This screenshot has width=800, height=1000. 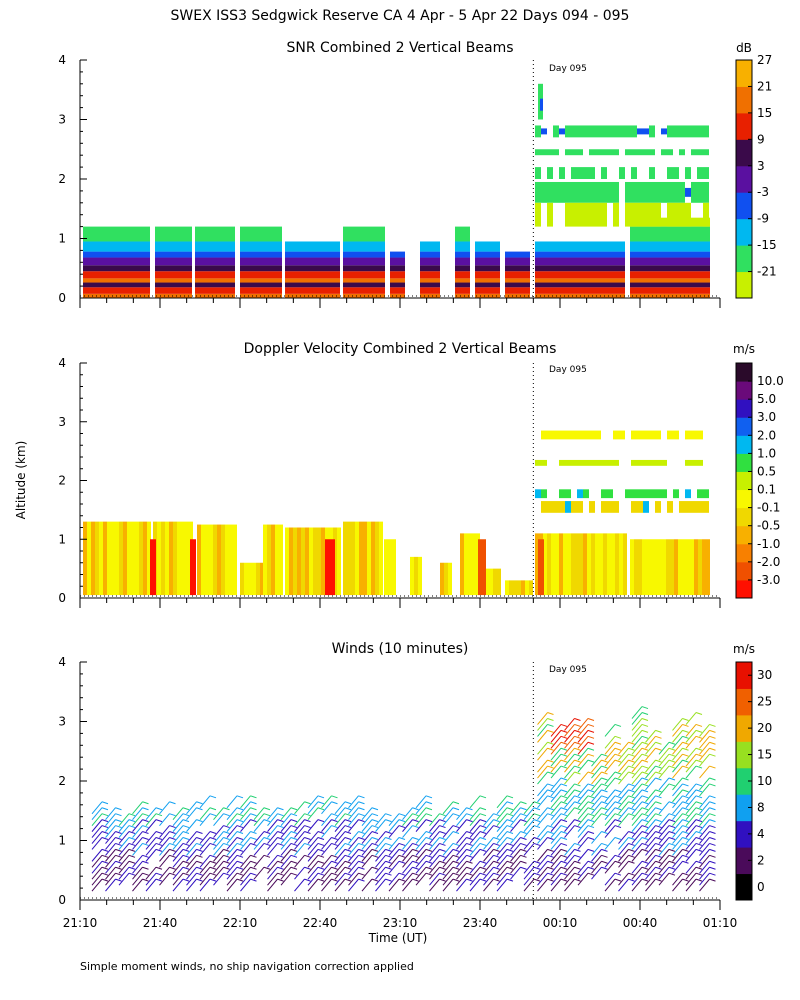 I want to click on y-tick-label: 4, so click(x=62, y=60).